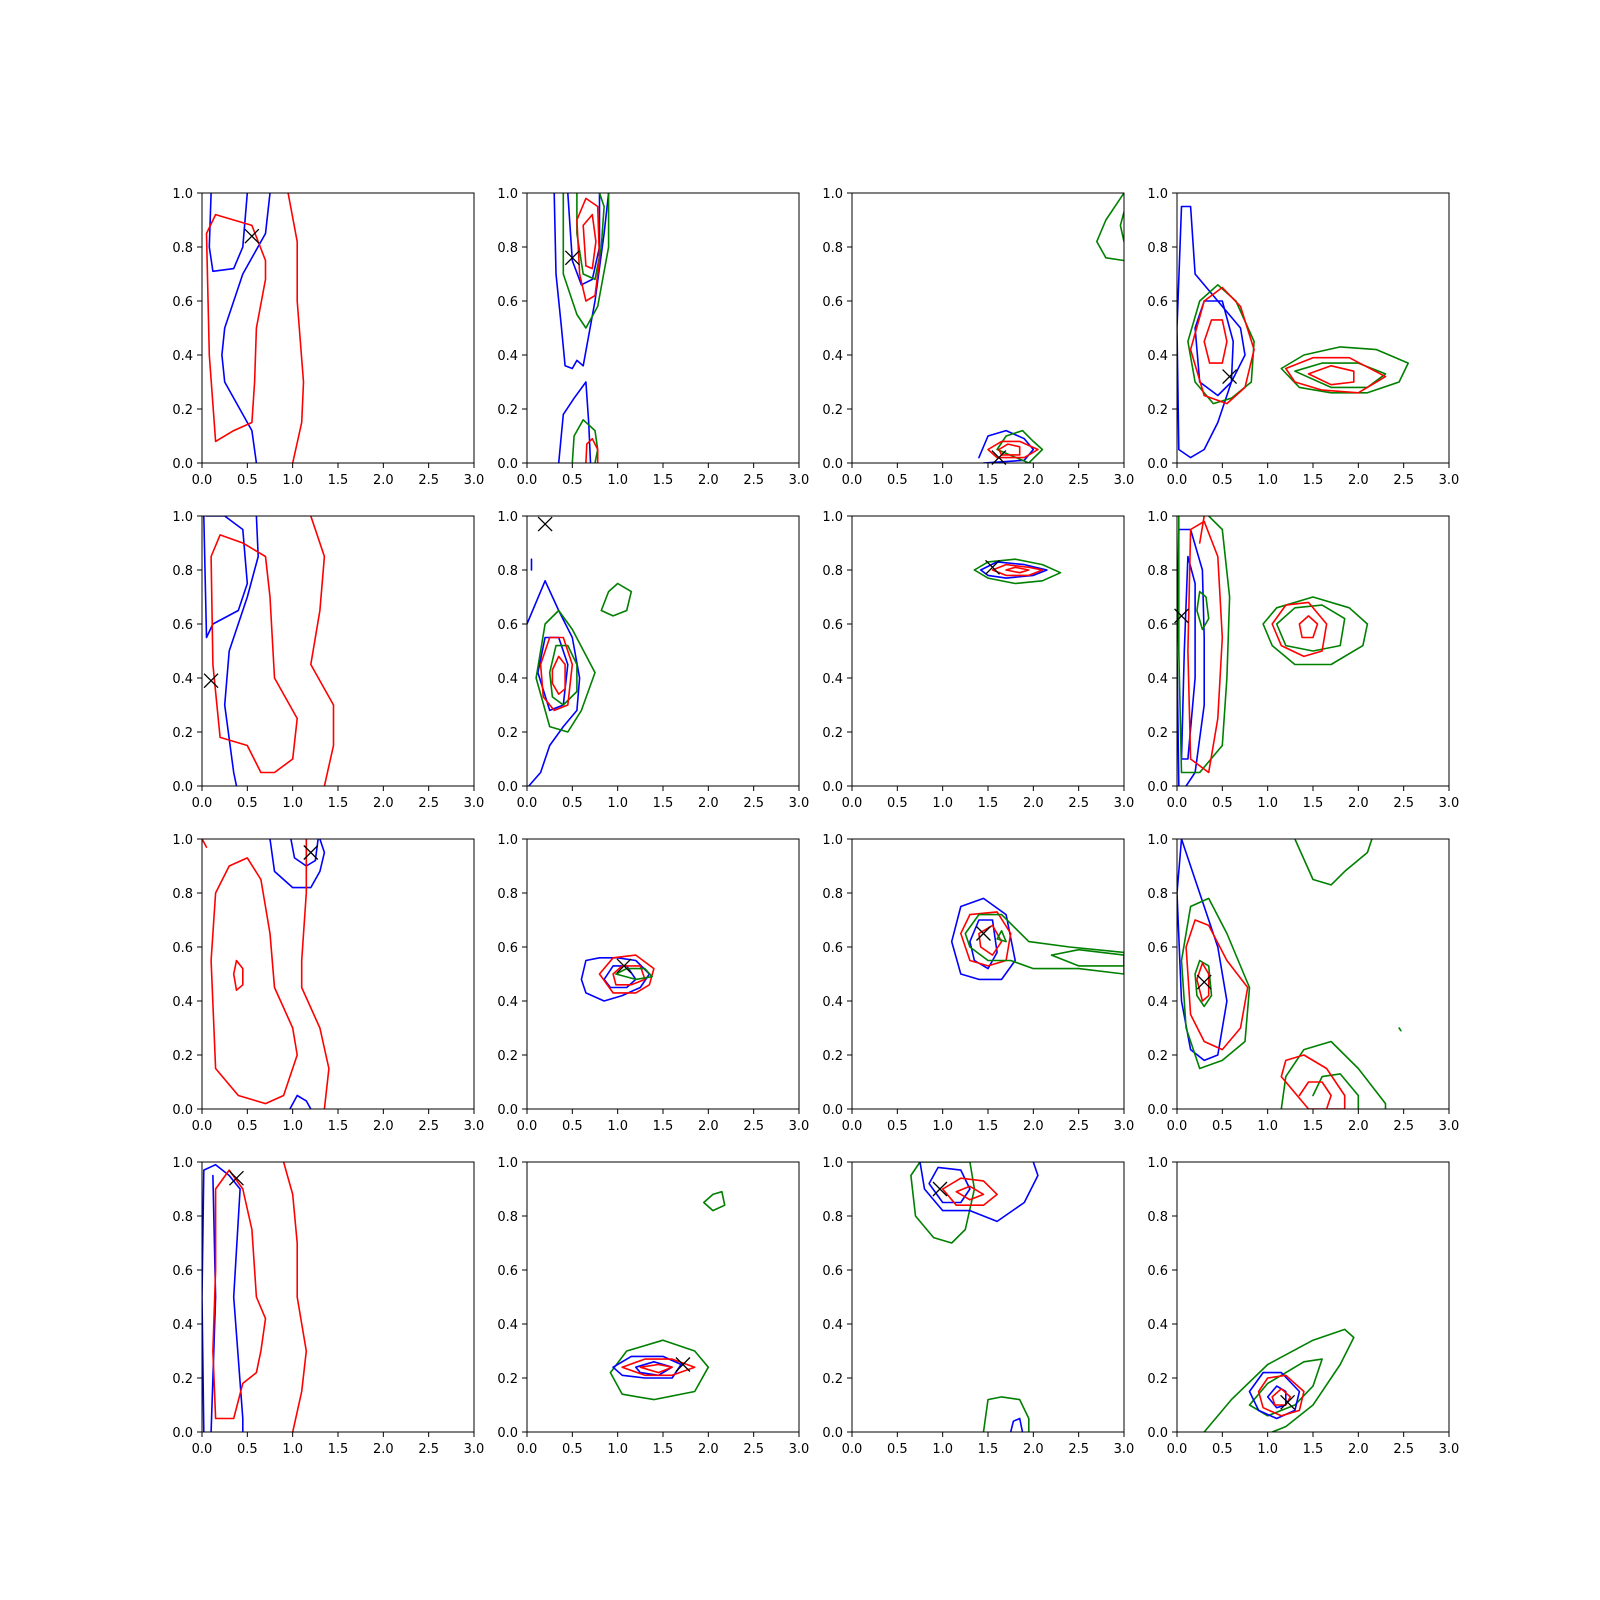 The height and width of the screenshot is (1600, 1600). I want to click on subplot-10: 0.0 0.5 1.0 1.5 2.0 2.5 3.0 0.0 0.2 0.4 0.6 0.8 1.0, so click(653, 983).